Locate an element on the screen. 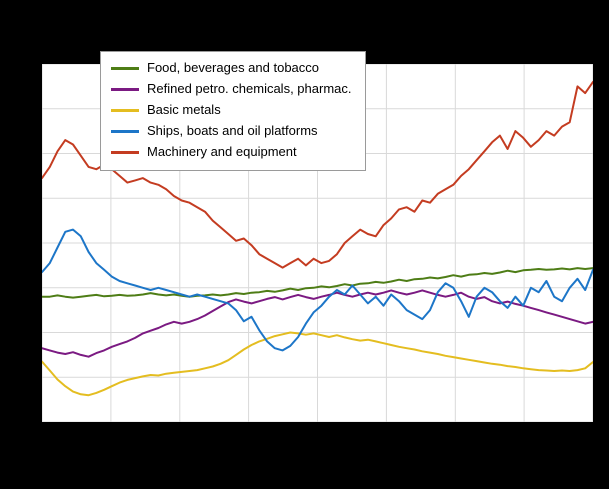 This screenshot has width=609, height=489. series-line-food-beverages-tobacco is located at coordinates (317, 283).